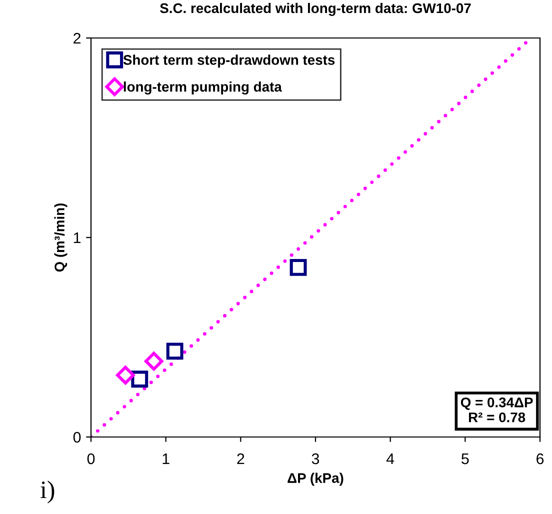  Describe the element at coordinates (91, 458) in the screenshot. I see `x-tick-label: 0` at that location.